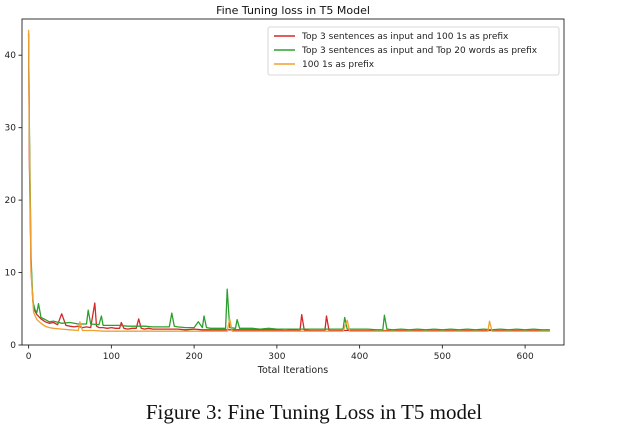 Image resolution: width=628 pixels, height=434 pixels. Describe the element at coordinates (442, 357) in the screenshot. I see `x-tick-label: 500` at that location.